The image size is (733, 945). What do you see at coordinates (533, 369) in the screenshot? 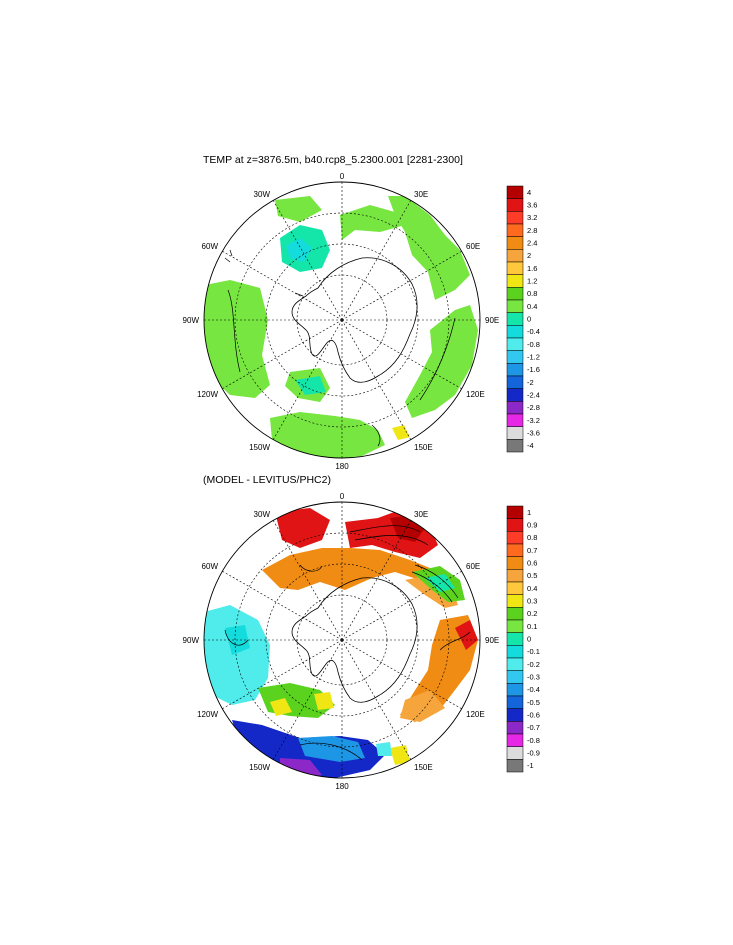
I see `colorbar-label: -1.6` at bounding box center [533, 369].